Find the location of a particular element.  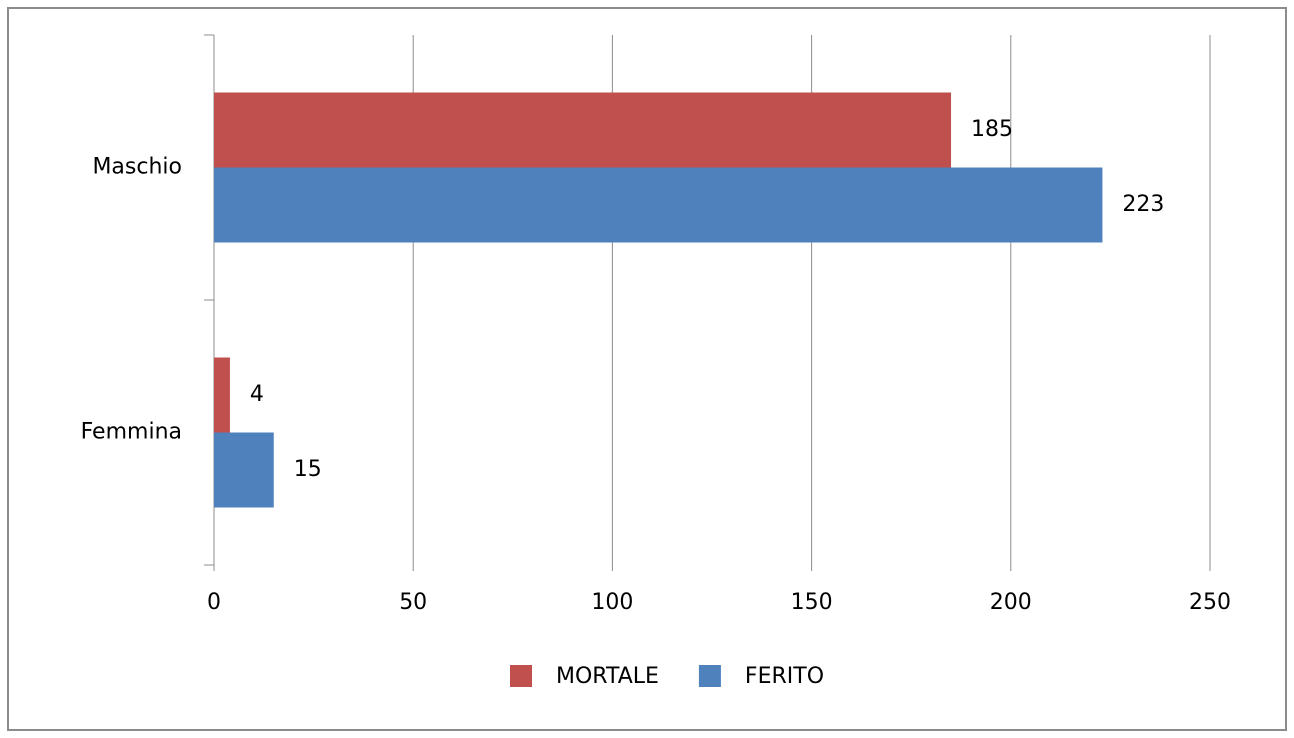

x-tick-label: 150 is located at coordinates (812, 602).